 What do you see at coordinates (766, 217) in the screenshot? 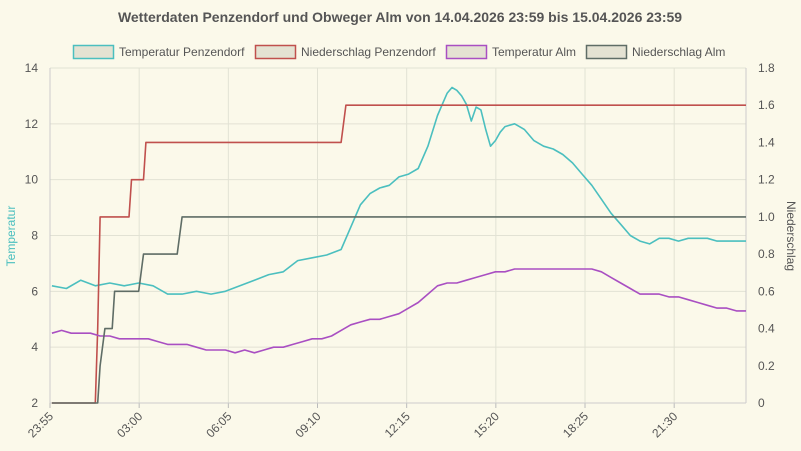
I see `y-right-tick-label: 1.0` at bounding box center [766, 217].